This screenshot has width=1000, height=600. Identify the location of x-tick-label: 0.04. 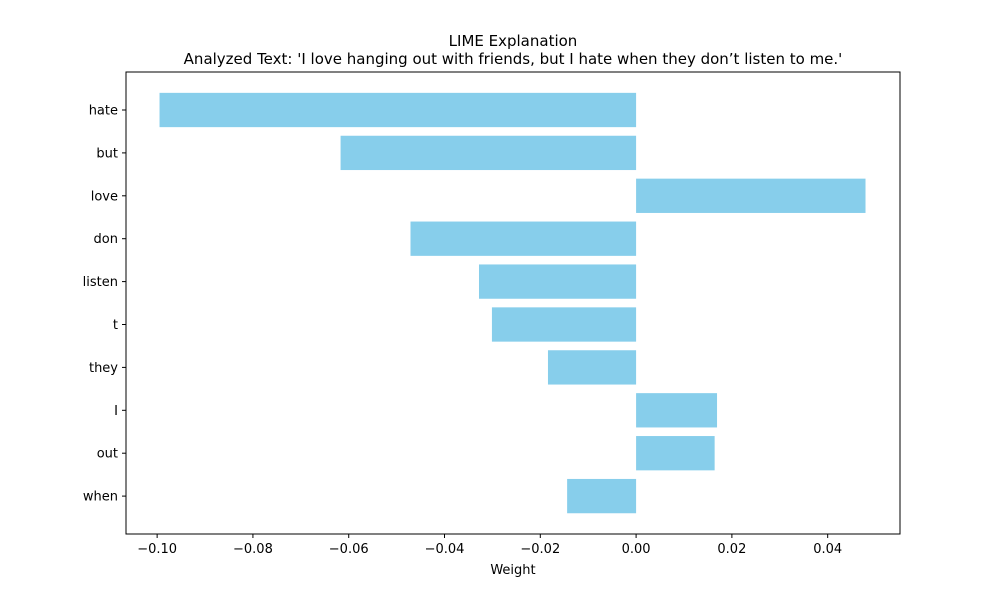
(827, 549).